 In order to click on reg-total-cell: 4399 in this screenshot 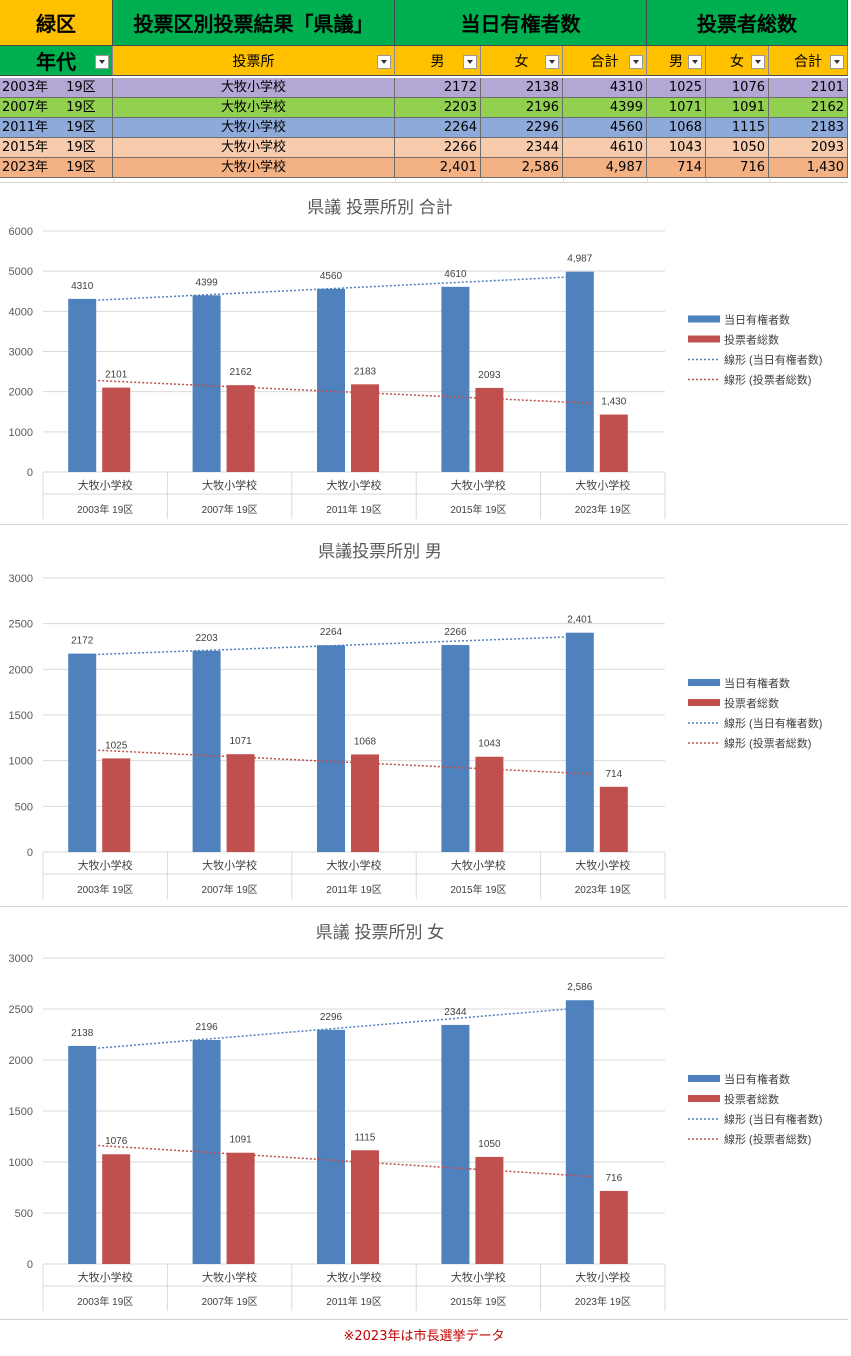, I will do `click(605, 108)`.